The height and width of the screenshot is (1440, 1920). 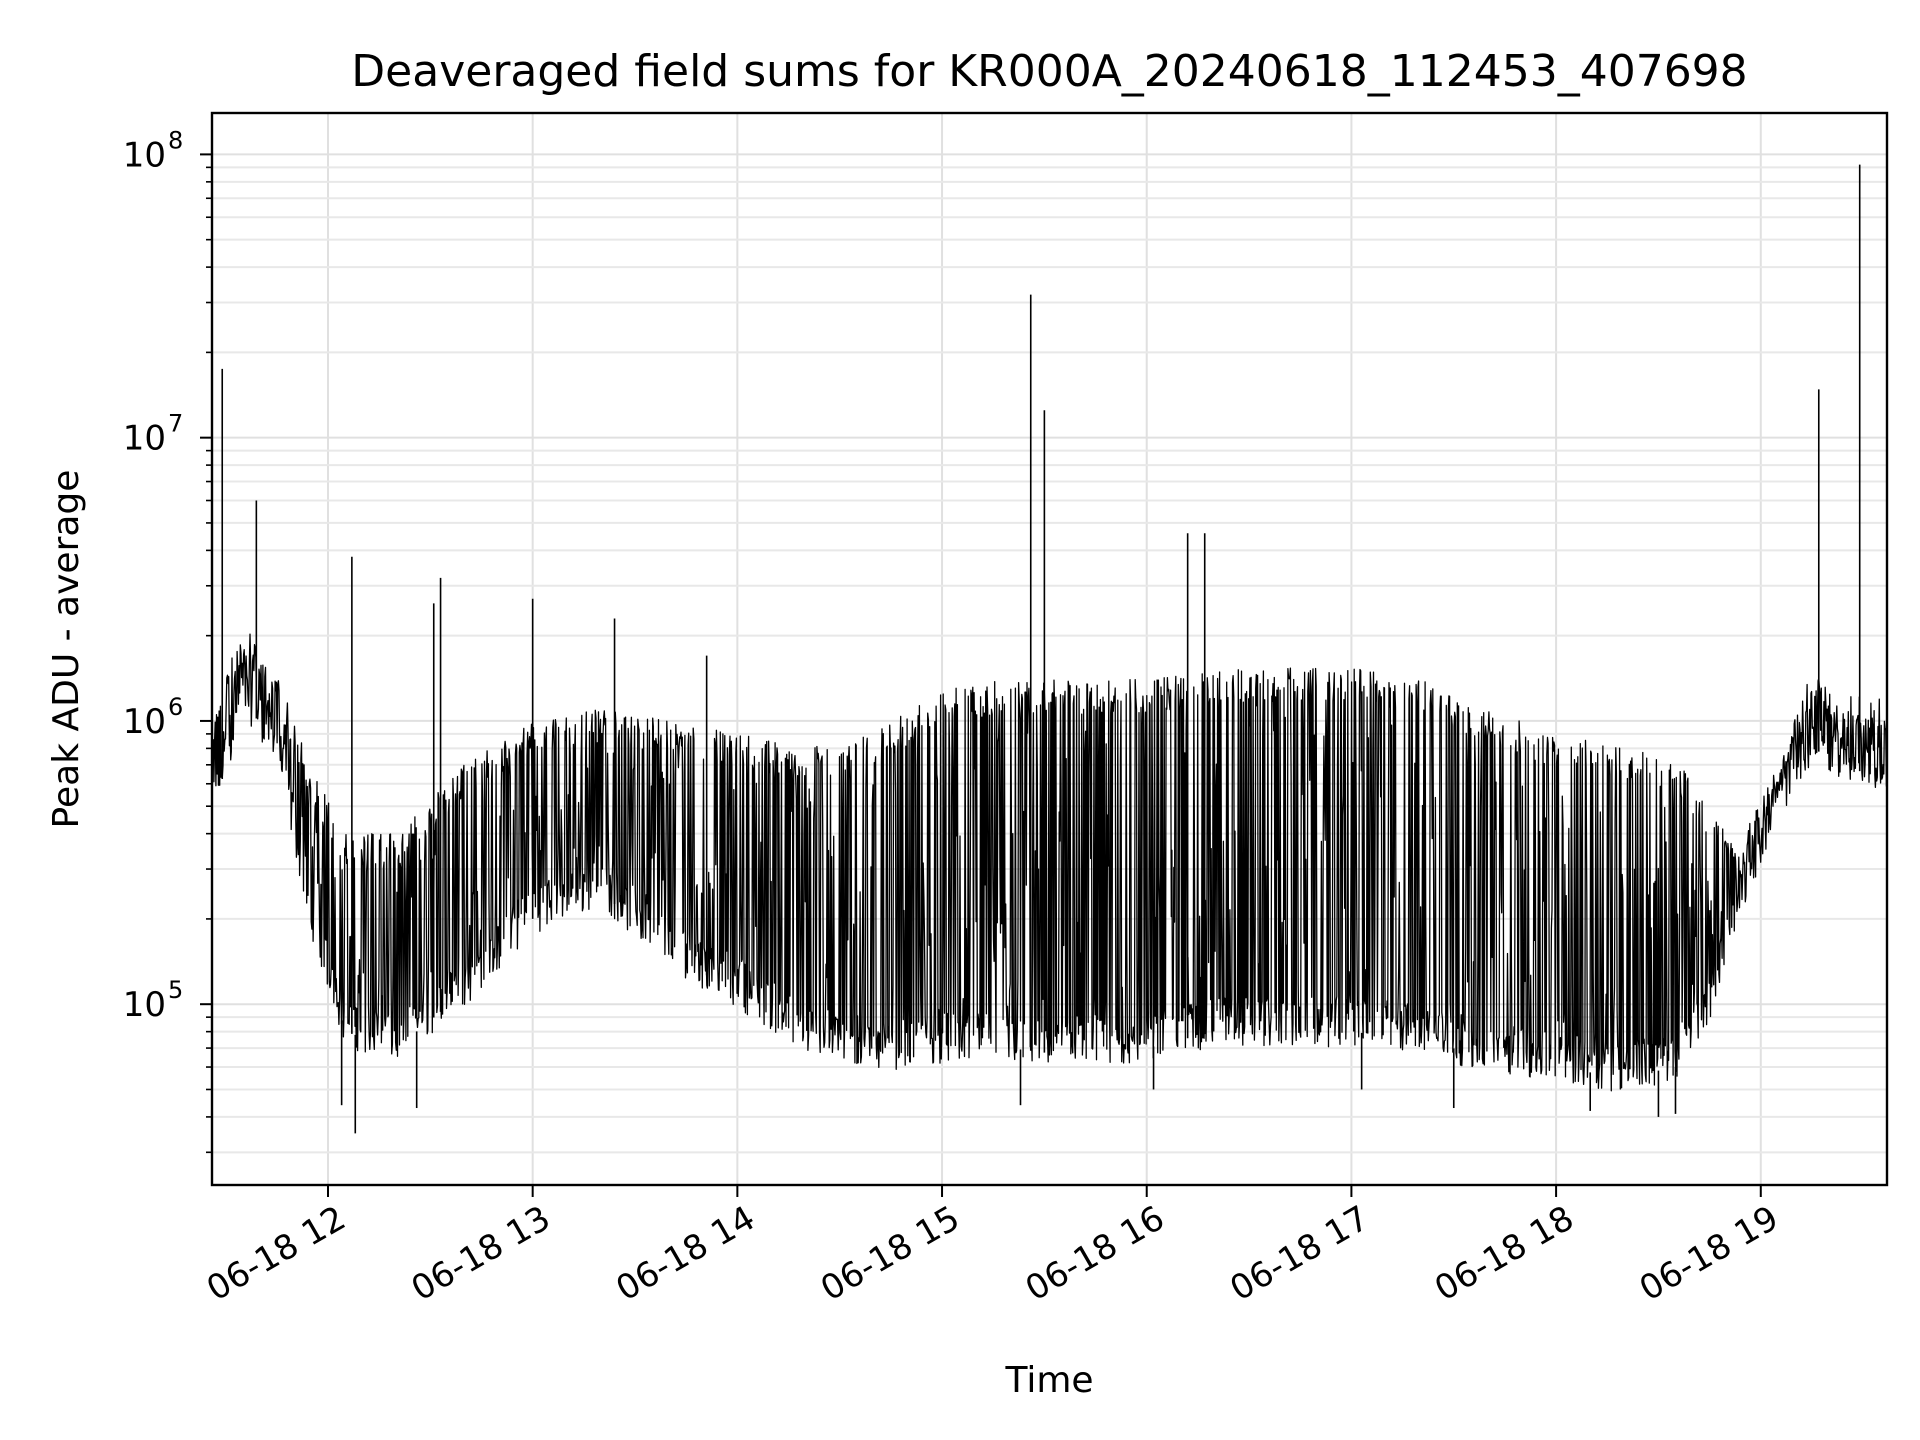 I want to click on x-tick-label: 06-18 15, so click(x=890, y=1253).